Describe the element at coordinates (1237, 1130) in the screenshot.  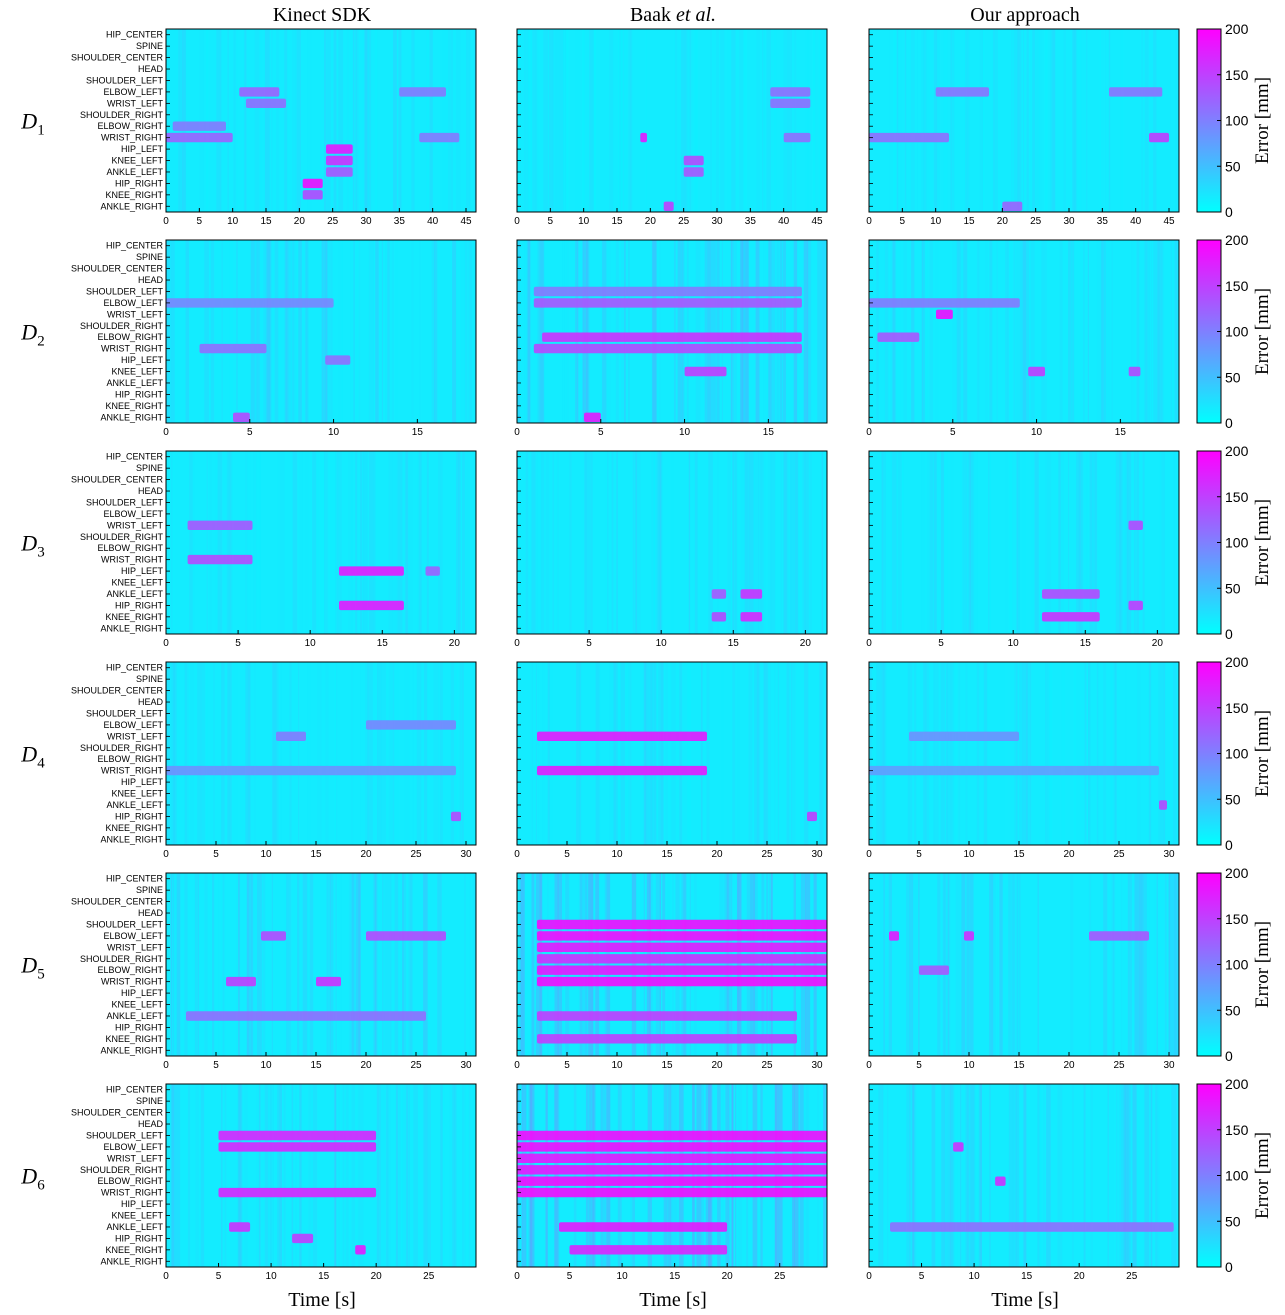
I see `colorbar-tick-label: 150` at that location.